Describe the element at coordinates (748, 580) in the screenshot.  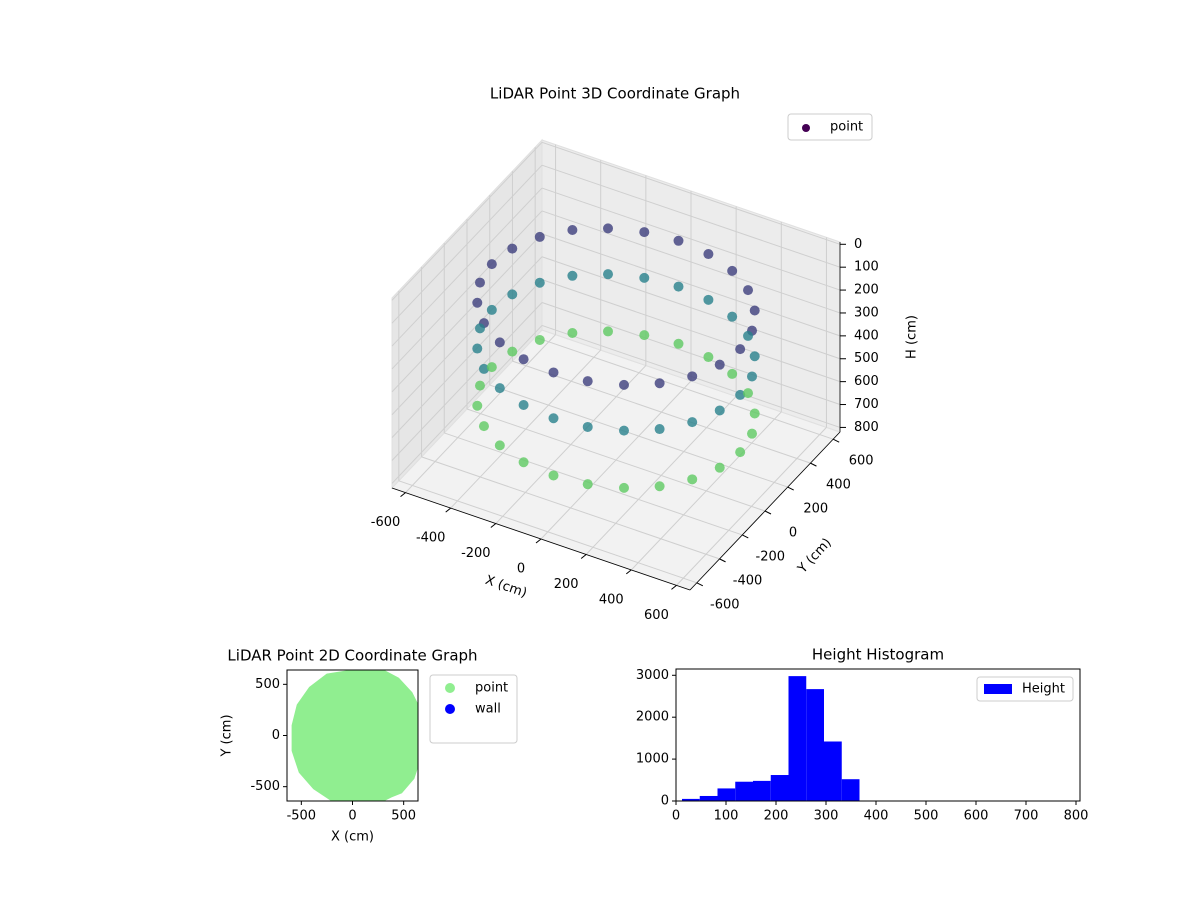
I see `y-tick-label: -400` at that location.